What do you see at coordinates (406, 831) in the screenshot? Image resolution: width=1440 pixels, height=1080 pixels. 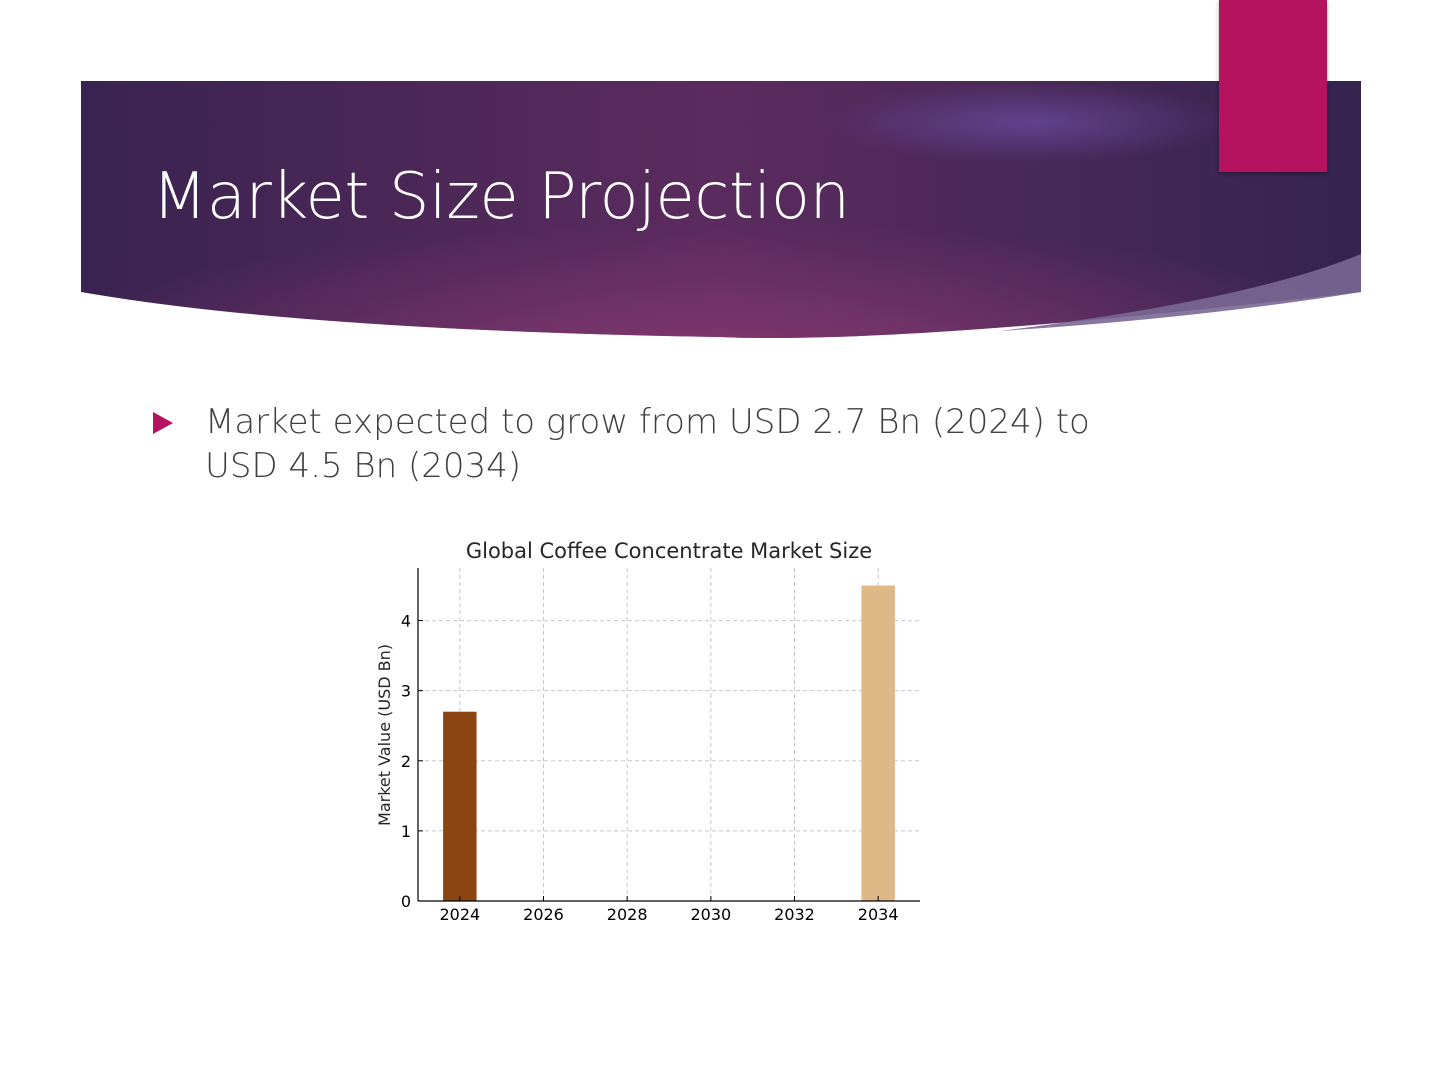 I see `y-tick-label: 1` at bounding box center [406, 831].